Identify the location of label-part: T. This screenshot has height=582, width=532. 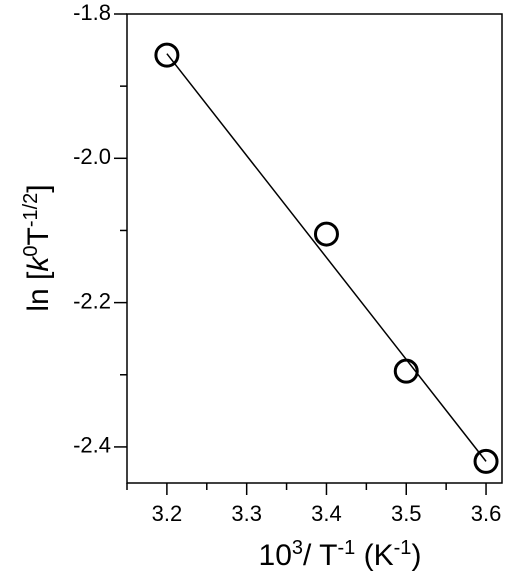
(38, 236).